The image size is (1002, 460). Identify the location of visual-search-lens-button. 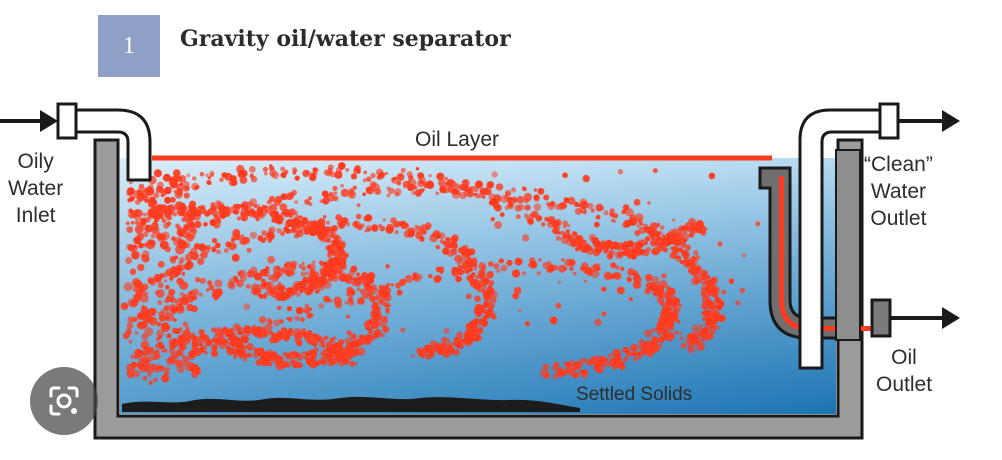
(64, 401).